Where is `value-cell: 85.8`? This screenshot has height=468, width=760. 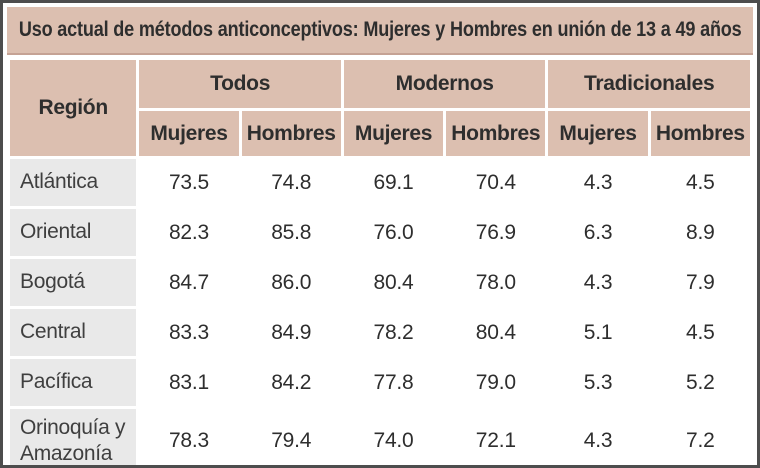
value-cell: 85.8 is located at coordinates (291, 232).